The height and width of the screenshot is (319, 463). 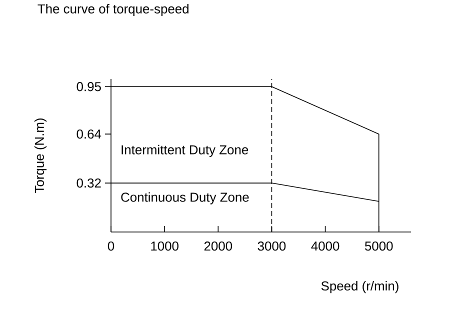 I want to click on annotation: Continuous Duty Zone, so click(x=185, y=198).